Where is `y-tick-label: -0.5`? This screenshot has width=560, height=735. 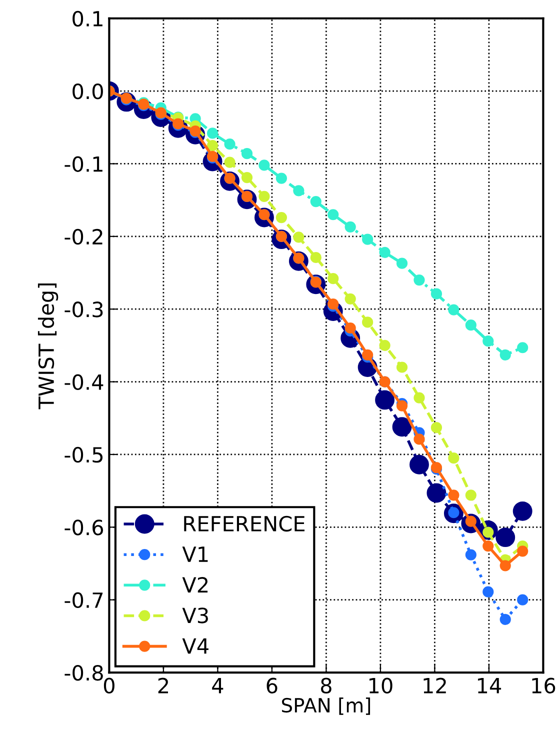 y-tick-label: -0.5 is located at coordinates (83, 454).